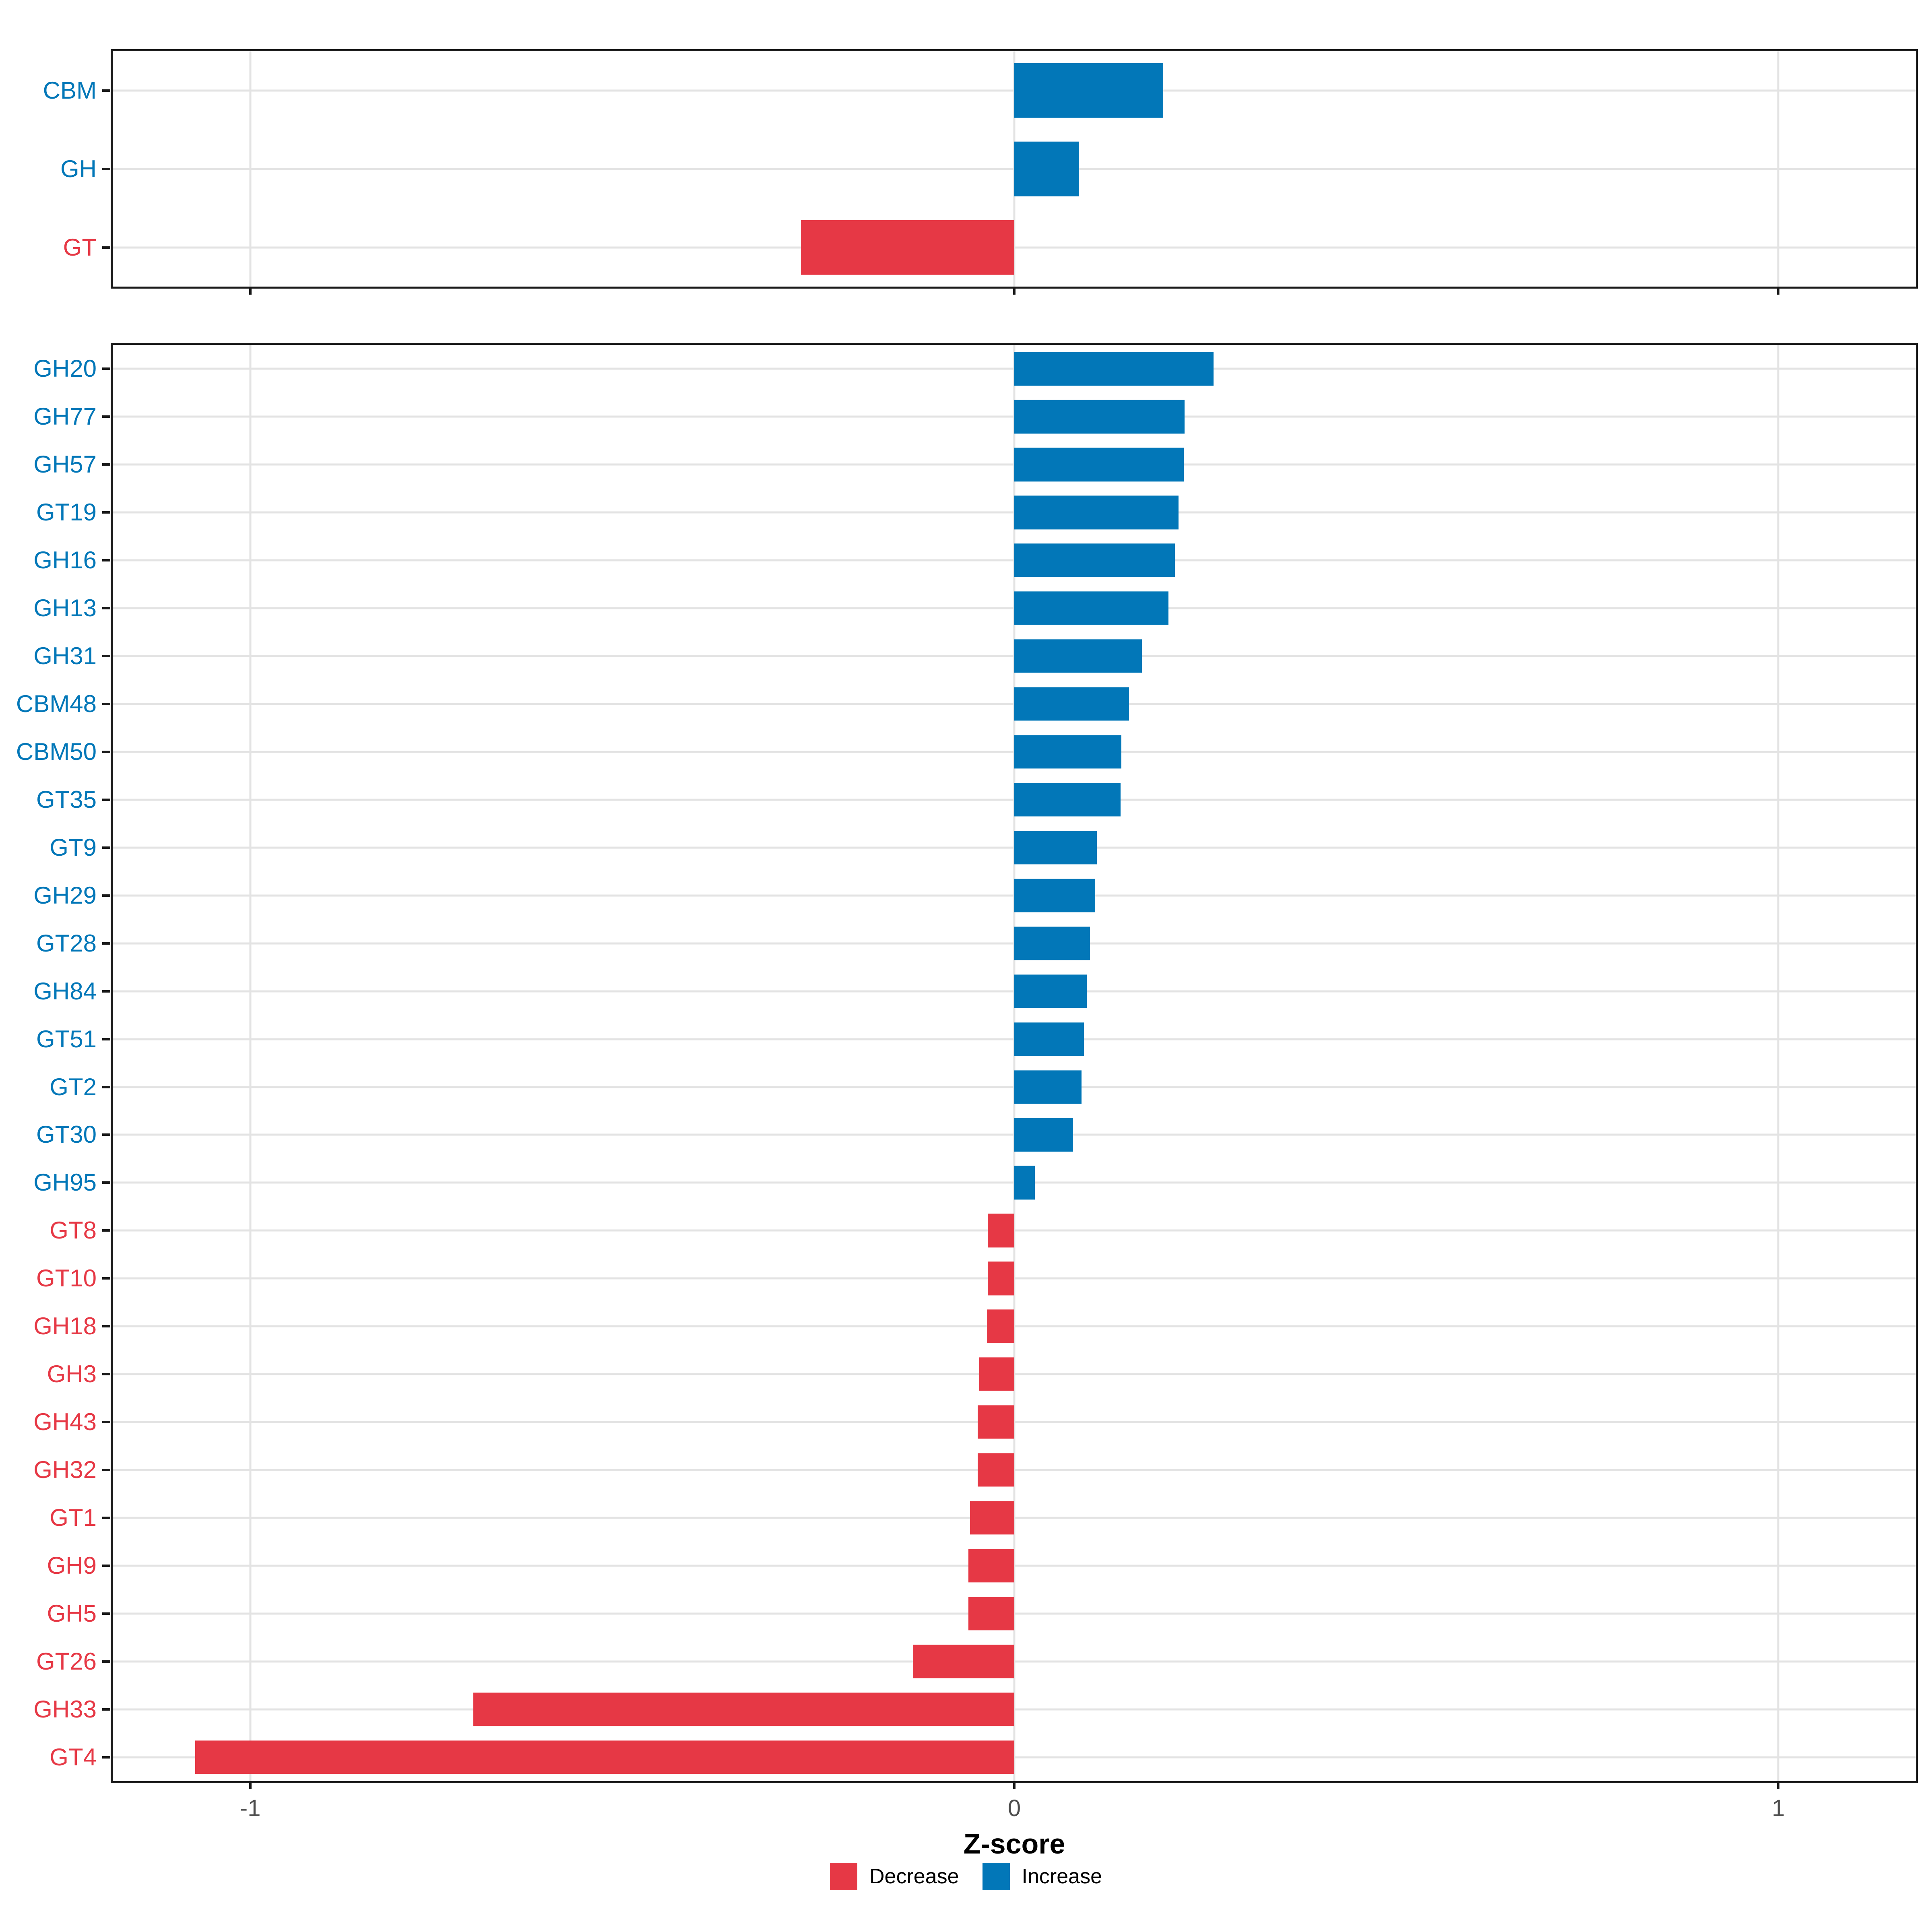  What do you see at coordinates (974, 895) in the screenshot?
I see `category-row-gh29: GH29` at bounding box center [974, 895].